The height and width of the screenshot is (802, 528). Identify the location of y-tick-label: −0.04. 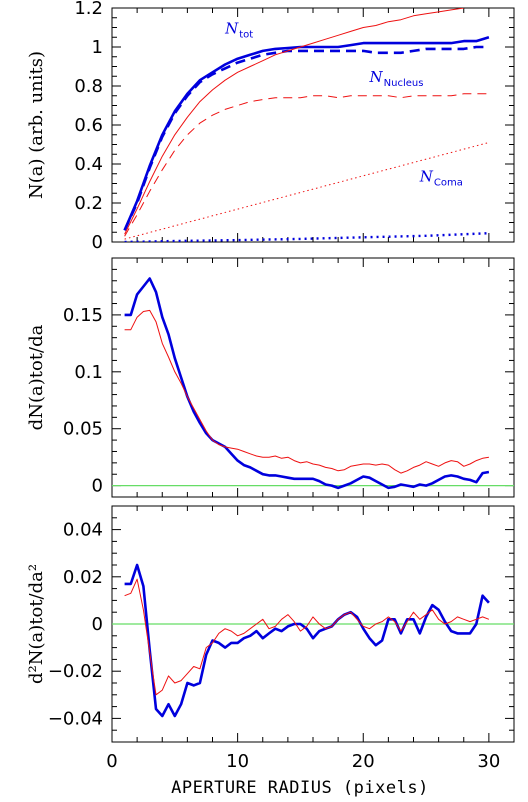
(75, 718).